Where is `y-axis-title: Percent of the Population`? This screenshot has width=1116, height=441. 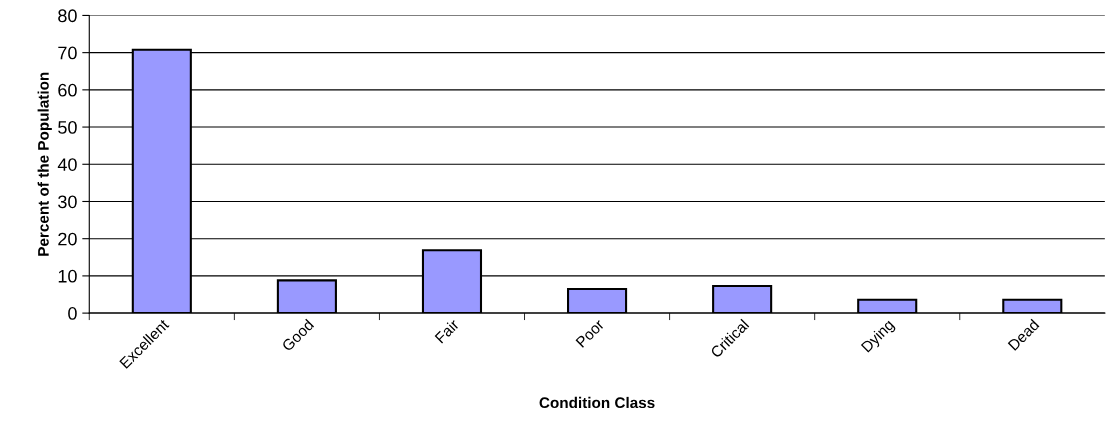
y-axis-title: Percent of the Population is located at coordinates (44, 164).